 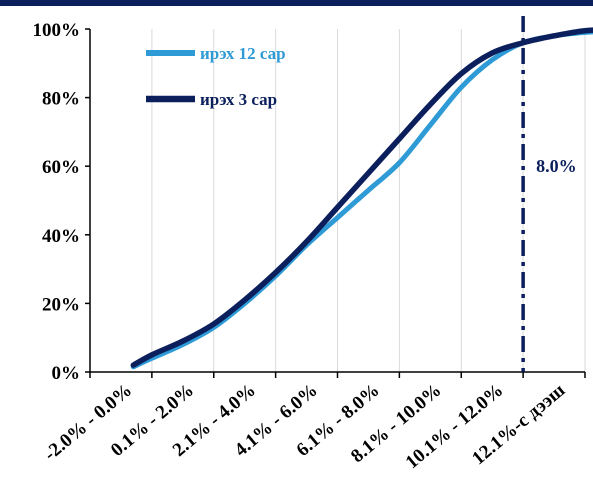 I want to click on y-tick-label: 20%, so click(x=61, y=304).